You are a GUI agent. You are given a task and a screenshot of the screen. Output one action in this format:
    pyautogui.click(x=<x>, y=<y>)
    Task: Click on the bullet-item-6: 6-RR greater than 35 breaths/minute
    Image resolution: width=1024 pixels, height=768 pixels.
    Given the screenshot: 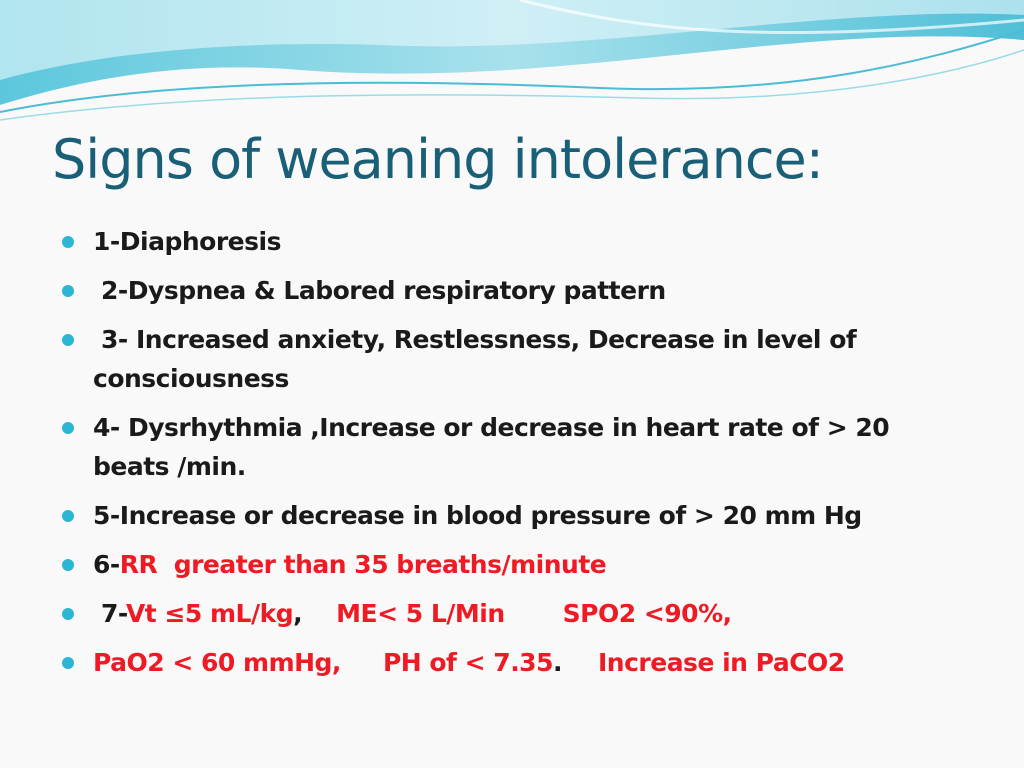 What is the action you would take?
    pyautogui.click(x=512, y=564)
    